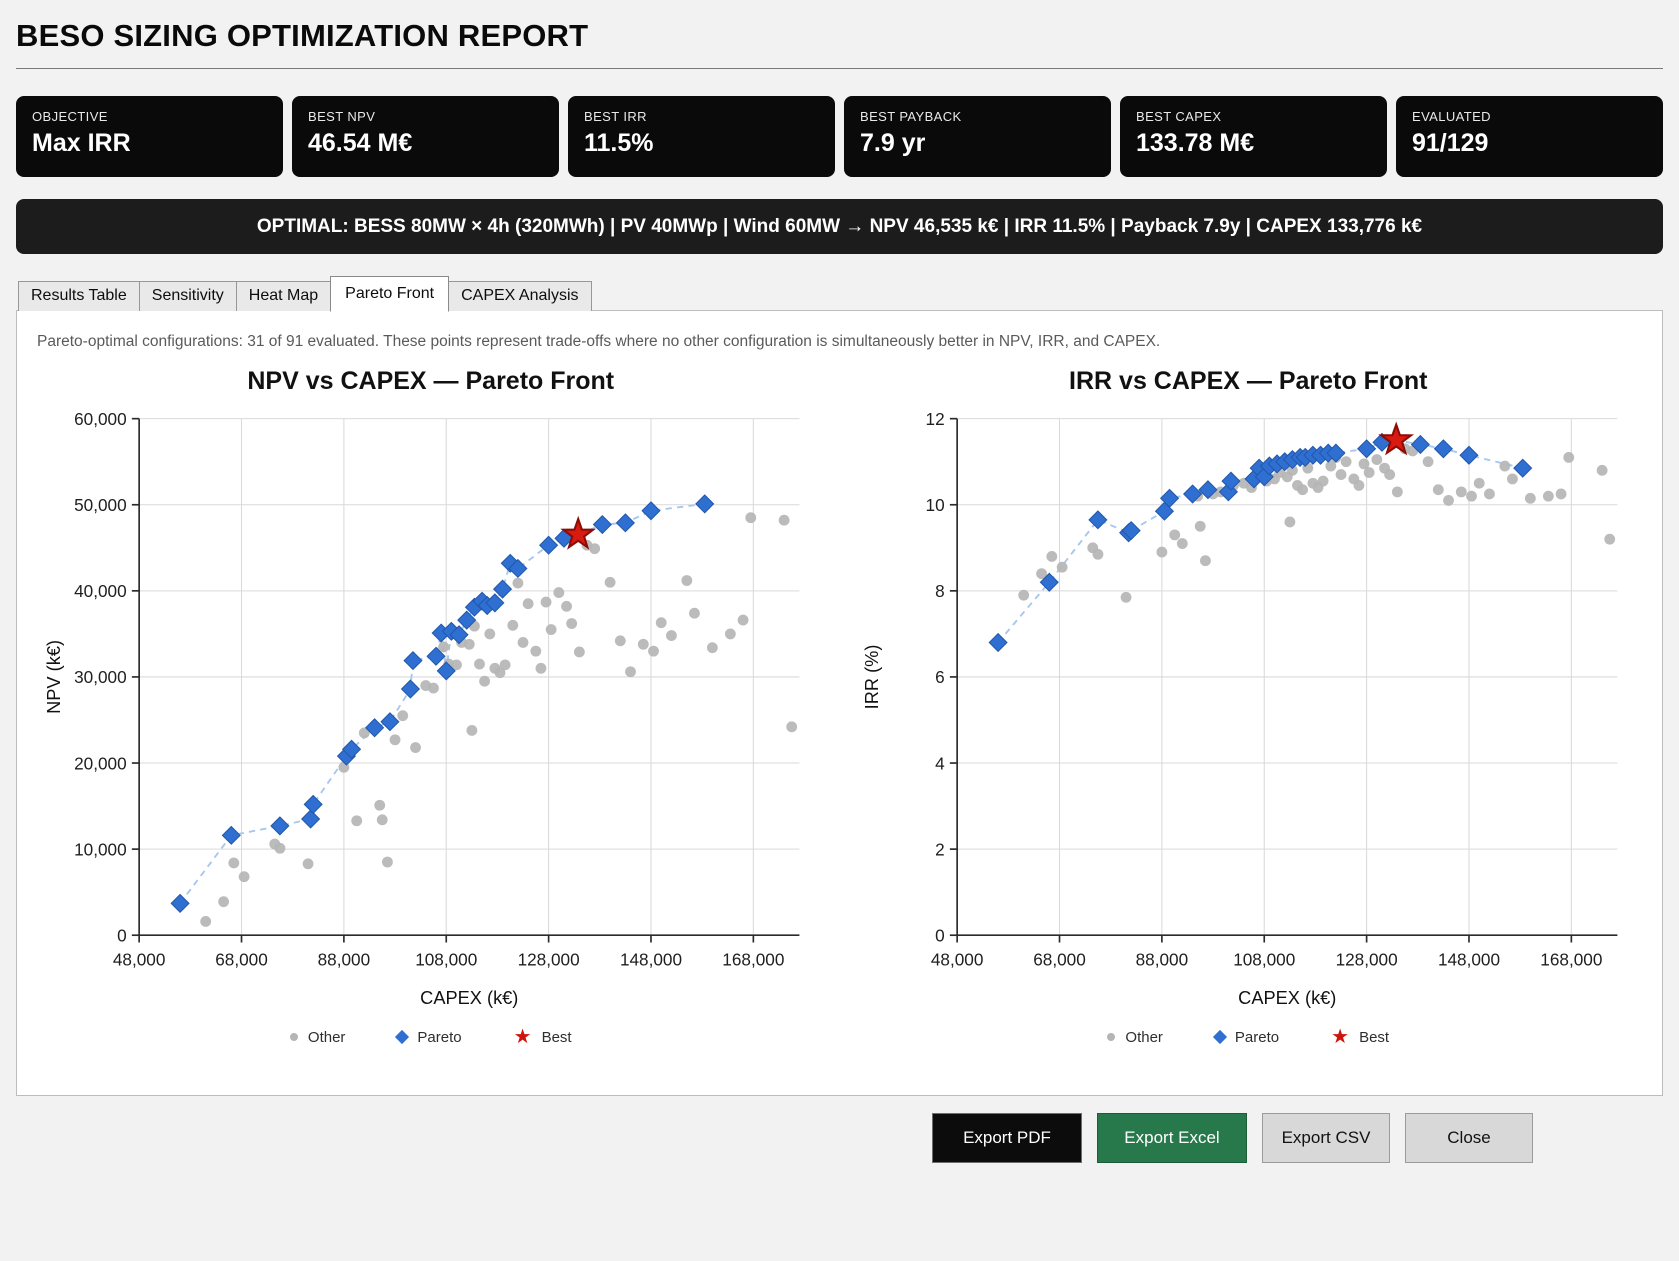  What do you see at coordinates (940, 763) in the screenshot?
I see `svg-text: 4` at bounding box center [940, 763].